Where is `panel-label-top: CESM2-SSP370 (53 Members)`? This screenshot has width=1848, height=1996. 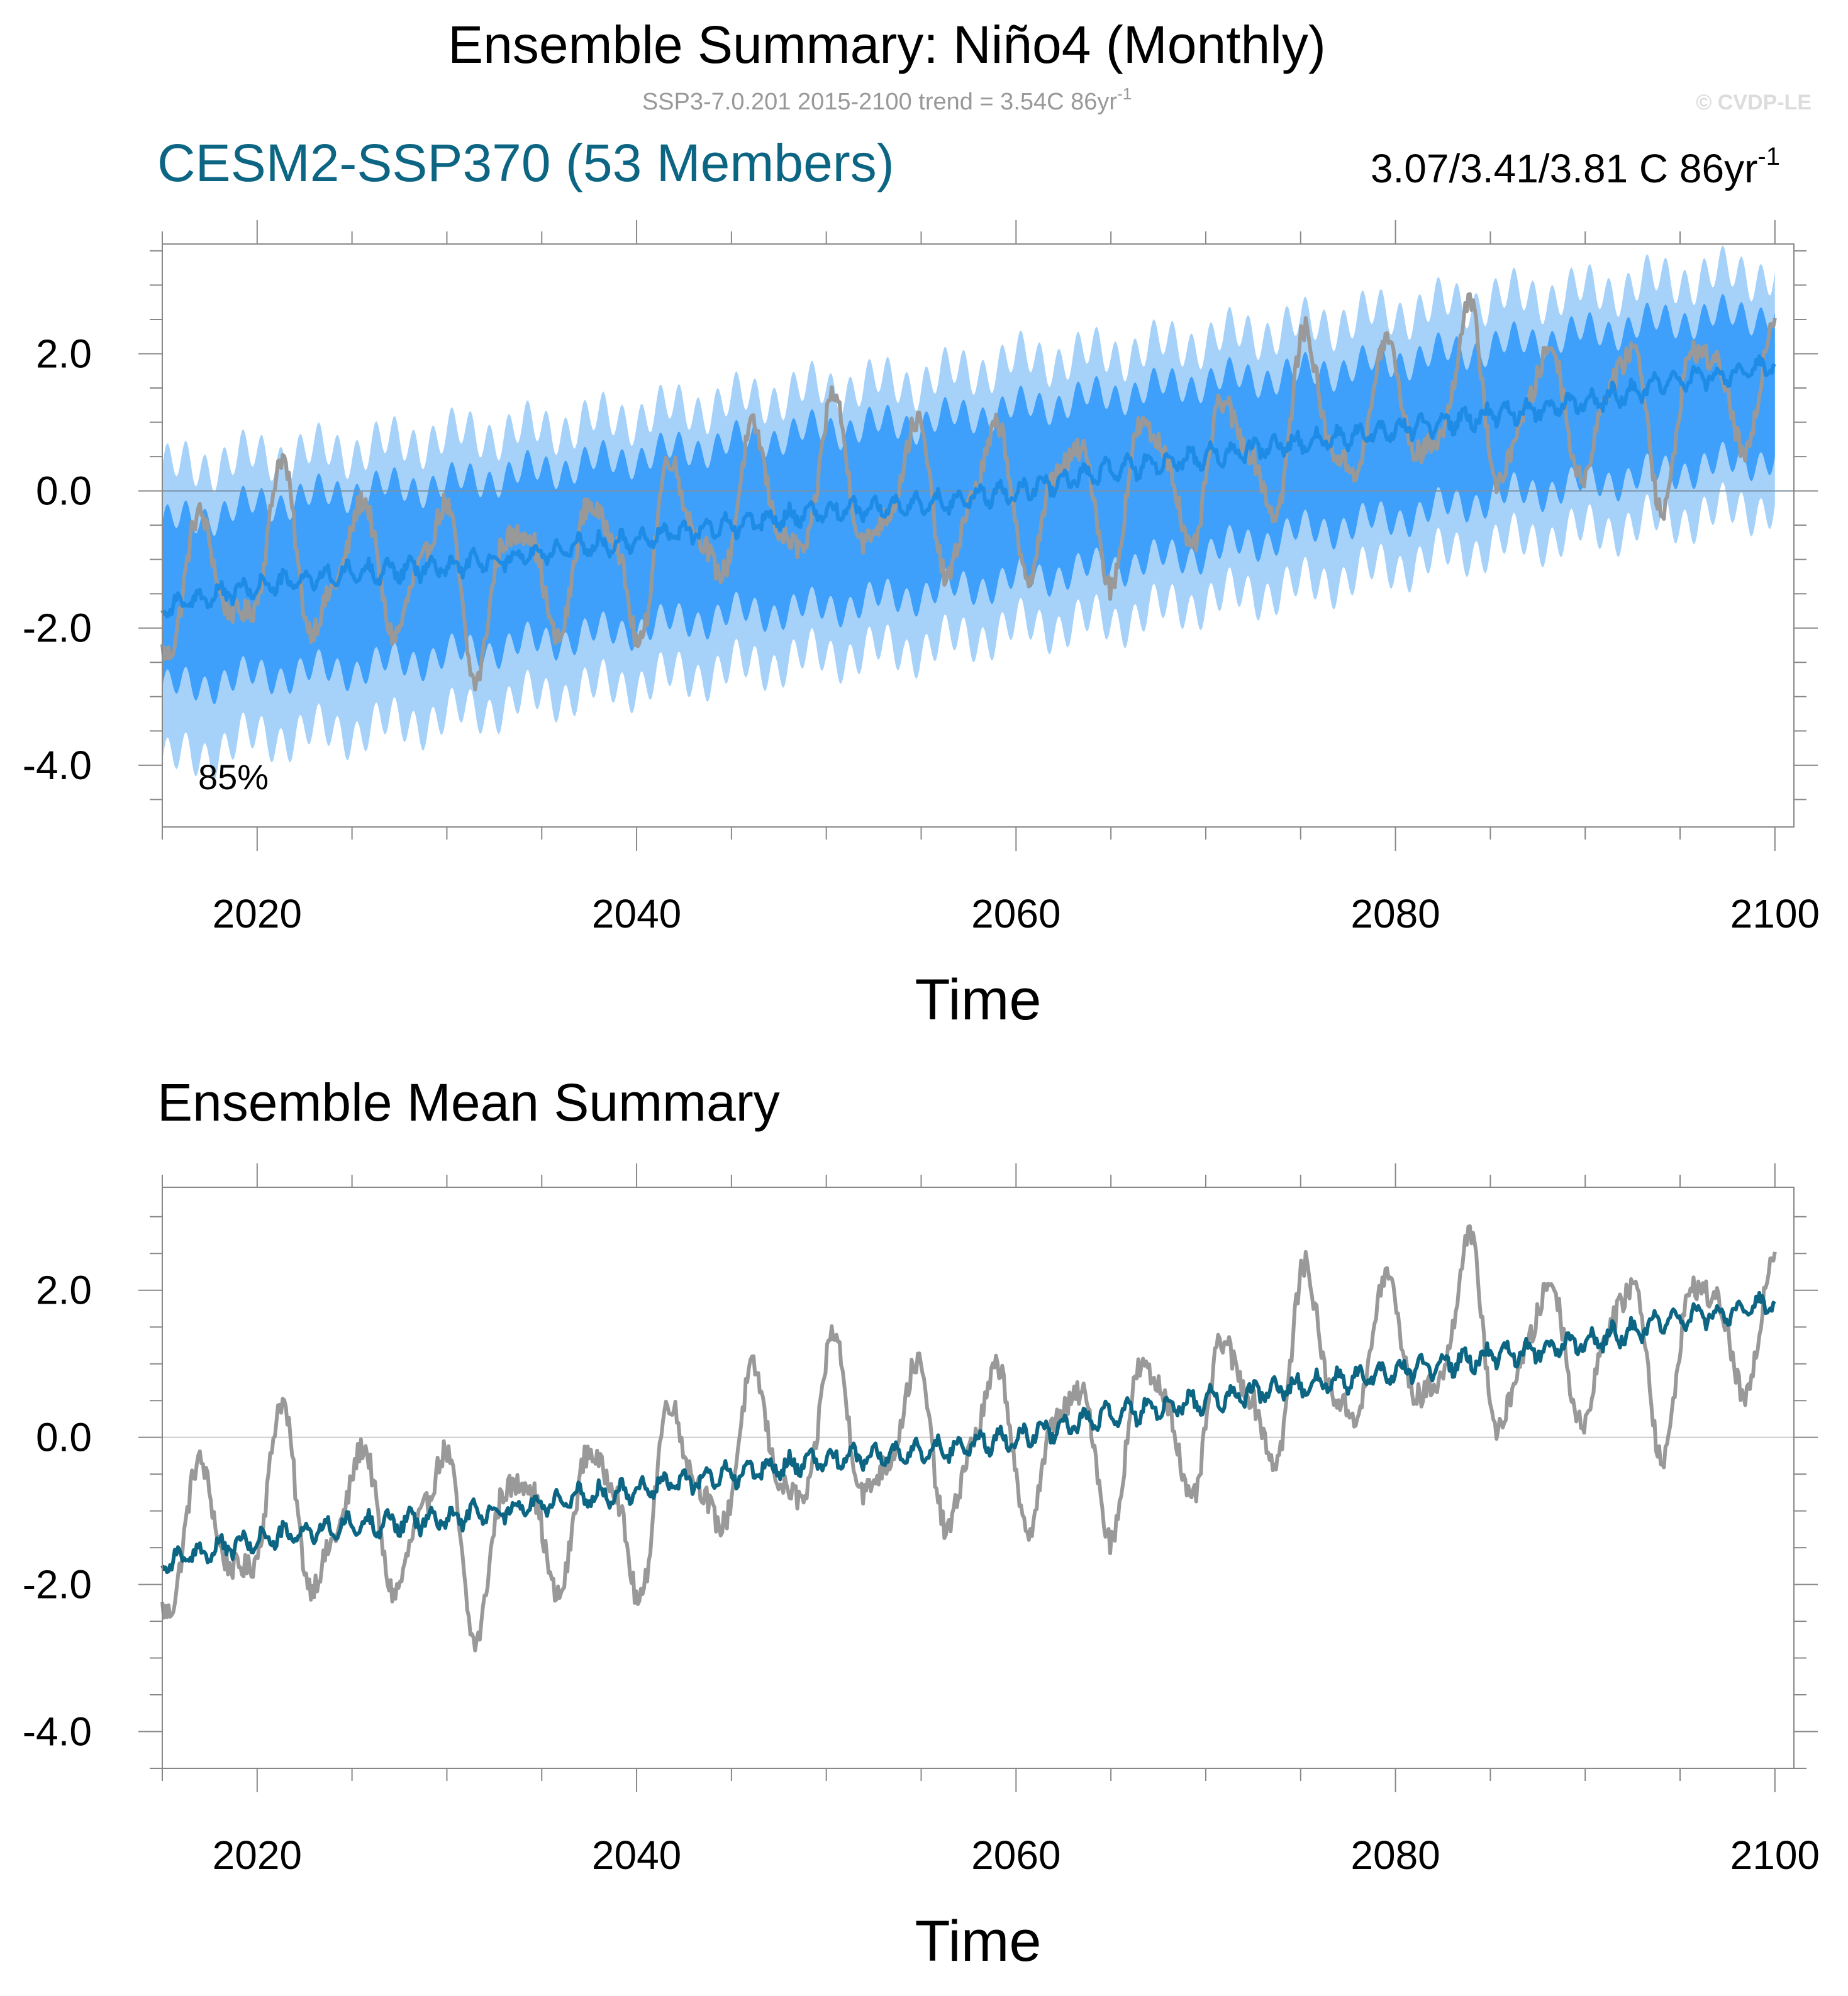
panel-label-top: CESM2-SSP370 (53 Members) is located at coordinates (525, 162).